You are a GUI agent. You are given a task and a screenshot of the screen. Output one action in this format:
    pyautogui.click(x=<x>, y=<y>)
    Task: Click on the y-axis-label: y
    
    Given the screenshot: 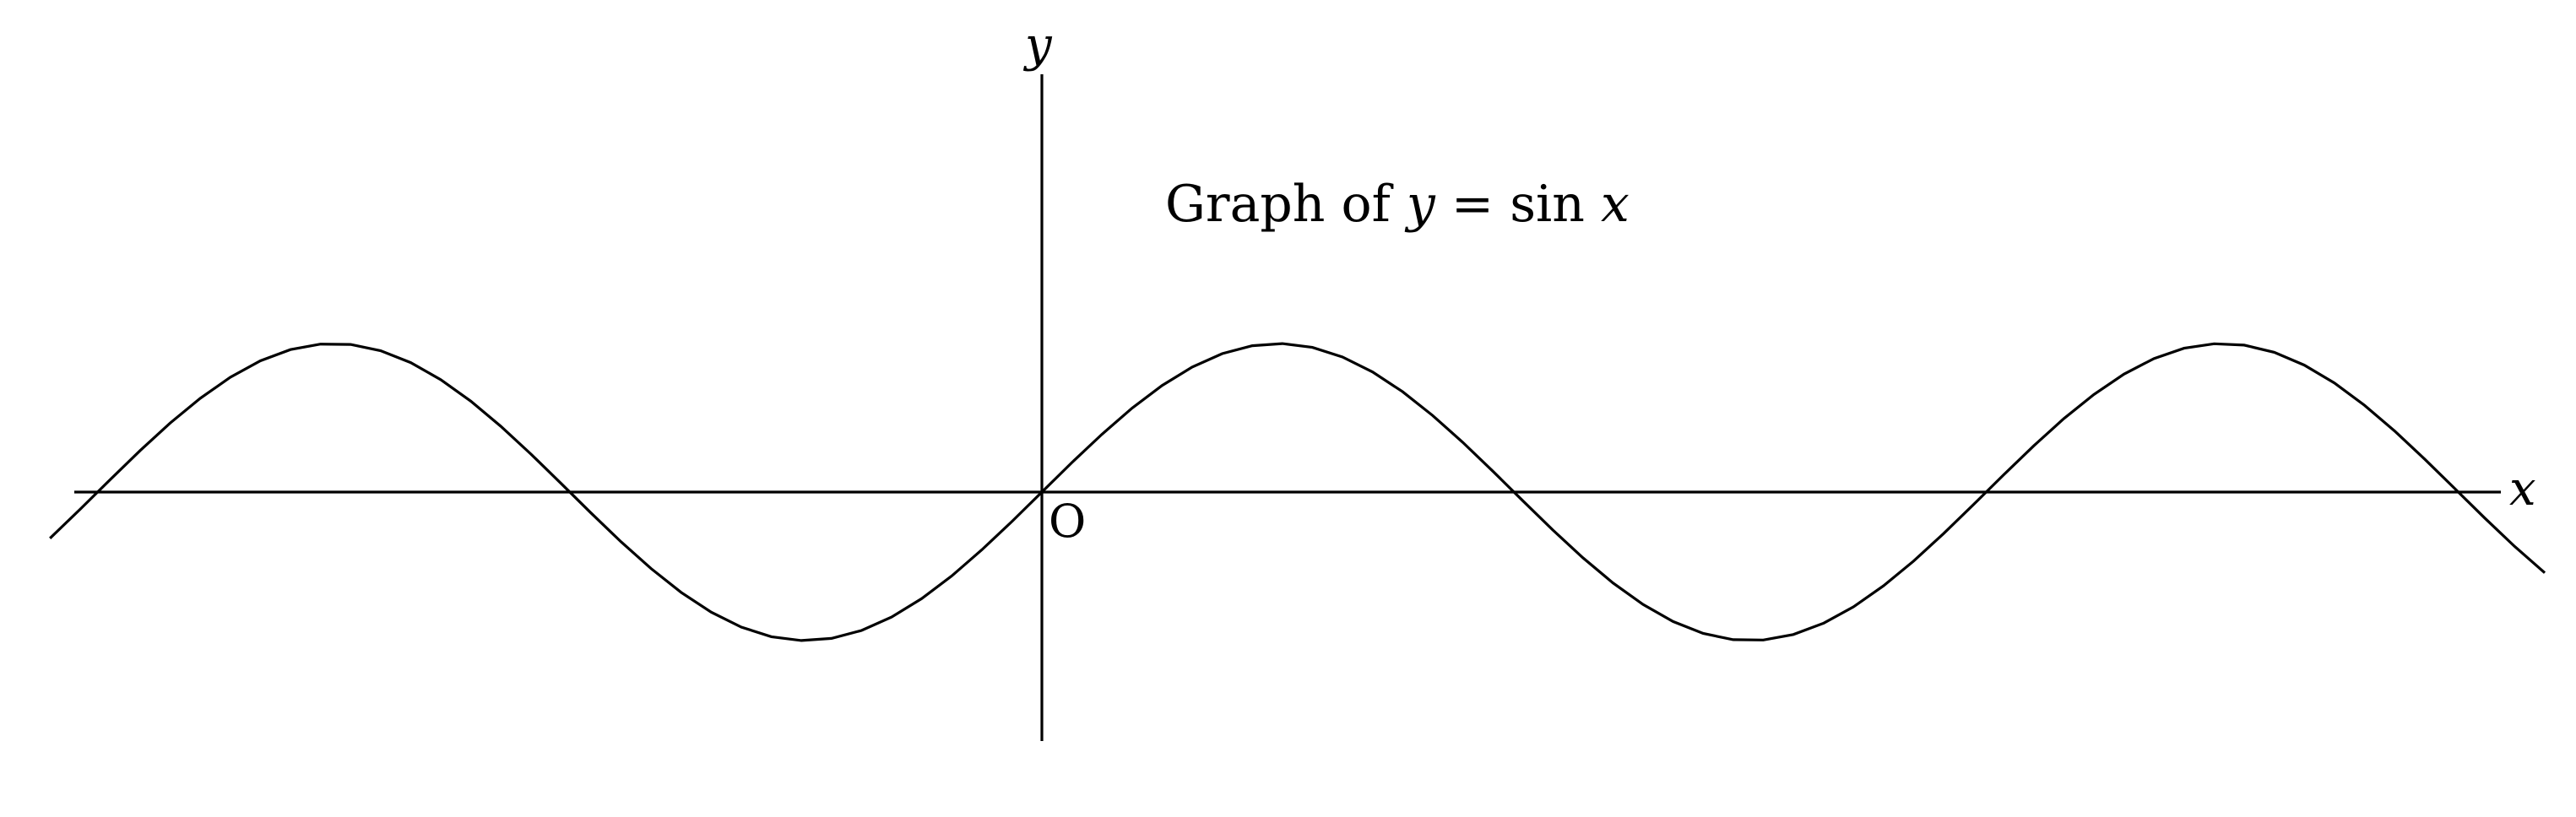 What is the action you would take?
    pyautogui.click(x=1038, y=45)
    